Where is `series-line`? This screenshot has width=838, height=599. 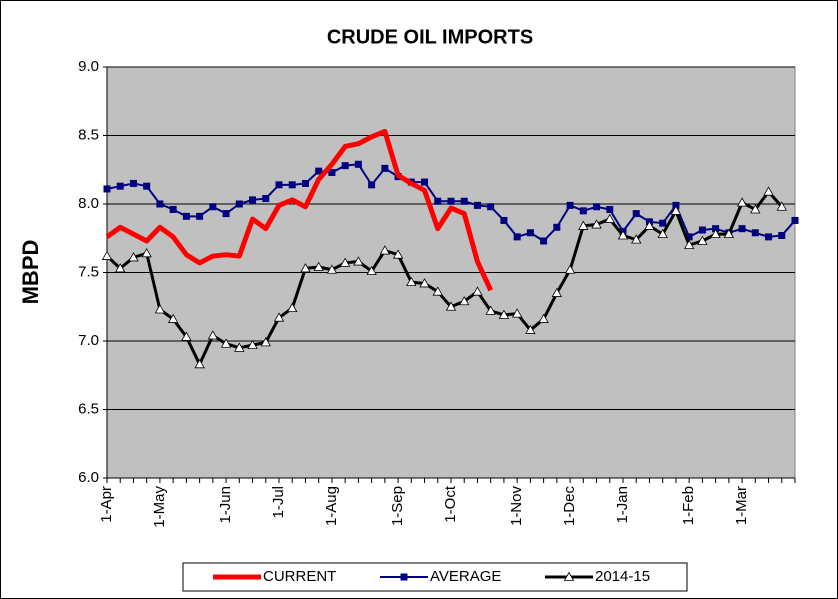 series-line is located at coordinates (299, 210).